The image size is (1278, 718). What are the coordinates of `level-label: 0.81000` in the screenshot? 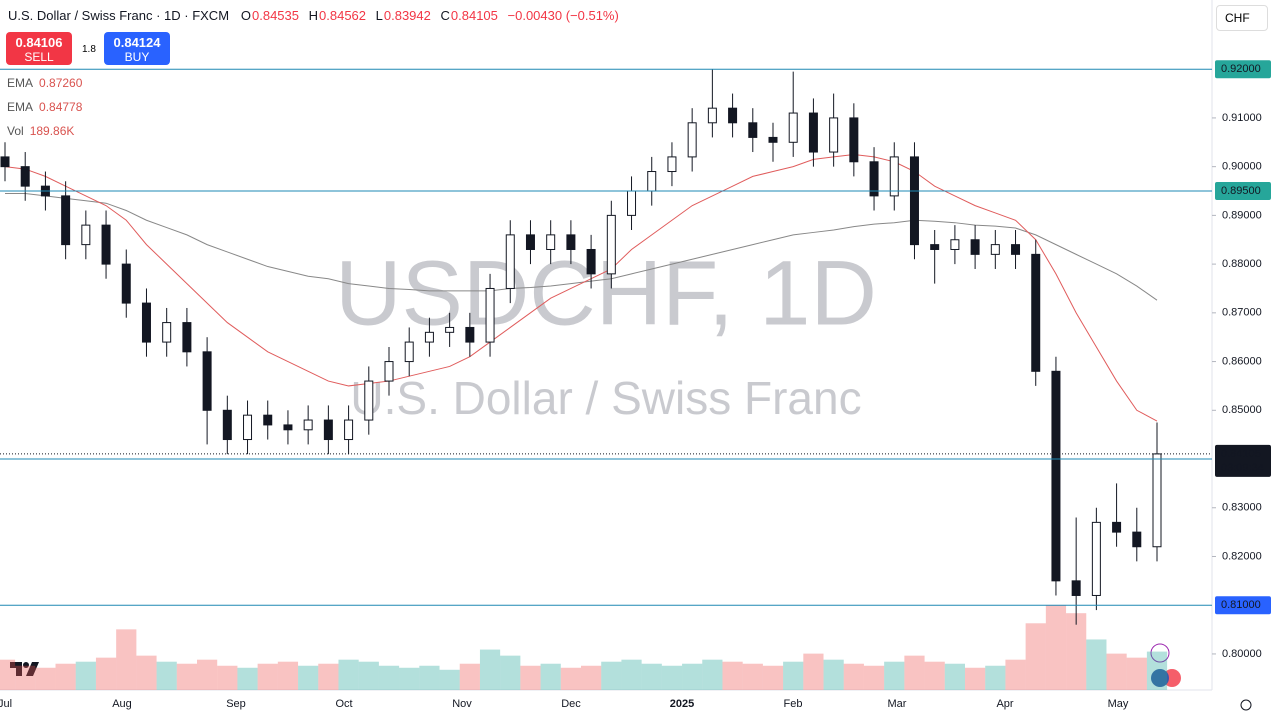 It's located at (1241, 605).